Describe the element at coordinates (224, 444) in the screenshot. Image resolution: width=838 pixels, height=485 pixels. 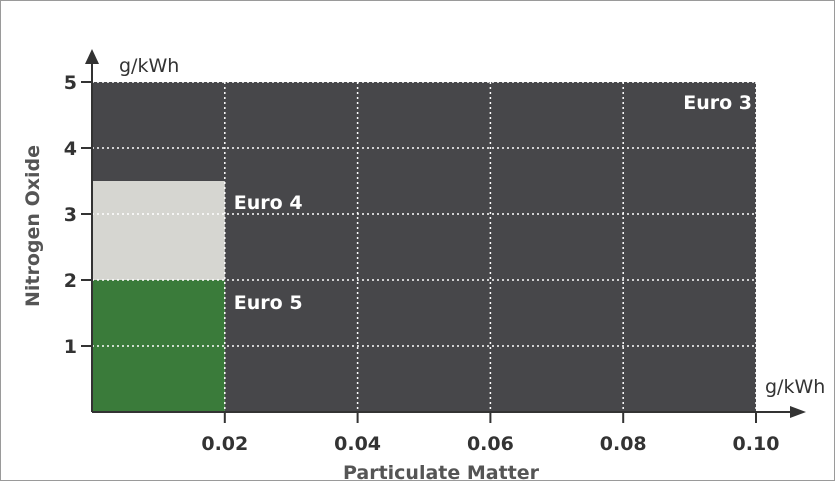
I see `x-tick-label: 0.02` at that location.